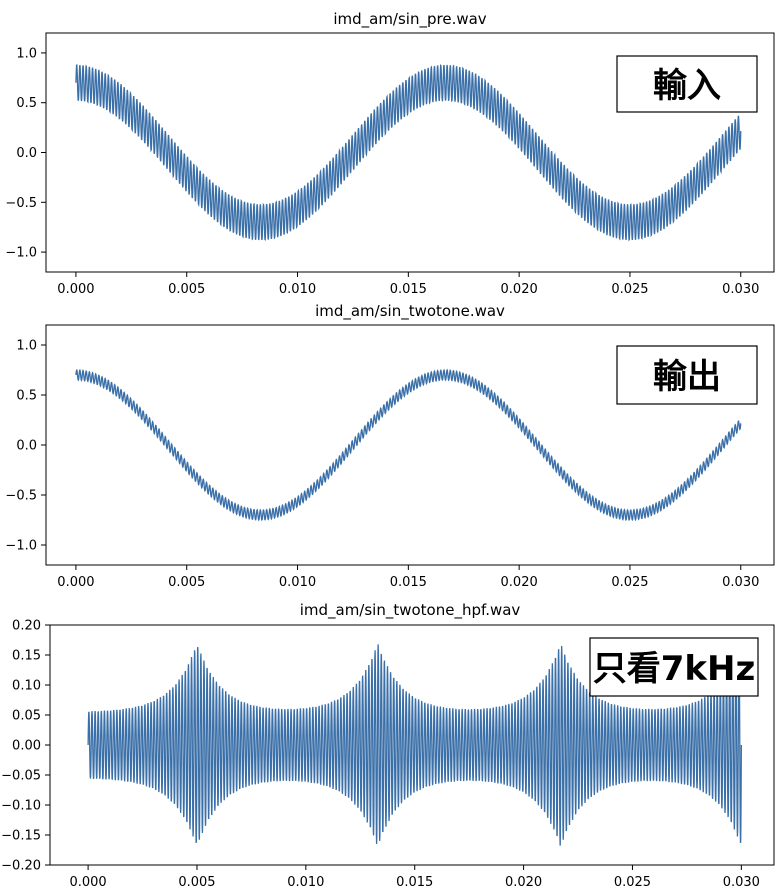  I want to click on y-tick-label: 0.10, so click(26, 686).